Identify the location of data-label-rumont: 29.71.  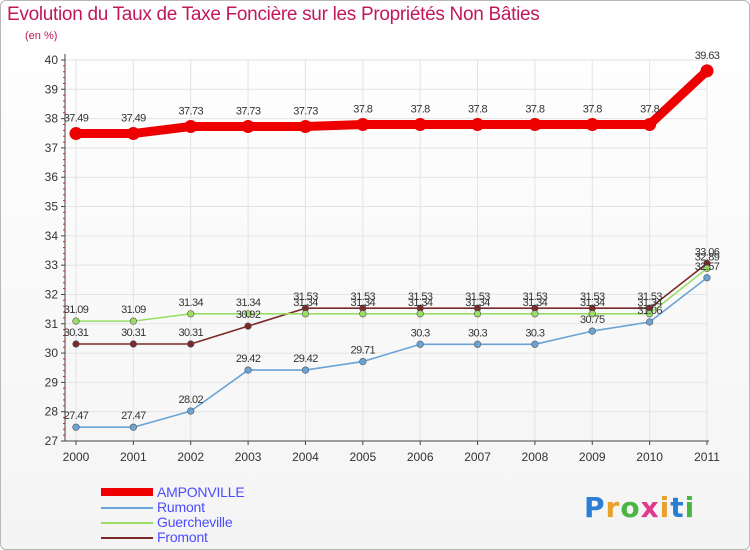
(363, 351).